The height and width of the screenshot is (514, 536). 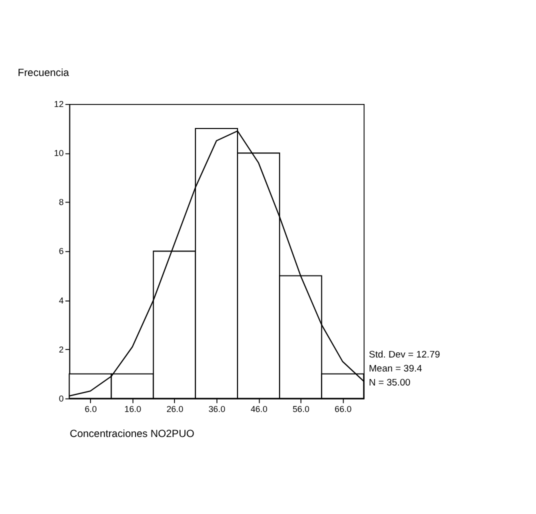 I want to click on x-tick-label: 16.0, so click(x=133, y=409).